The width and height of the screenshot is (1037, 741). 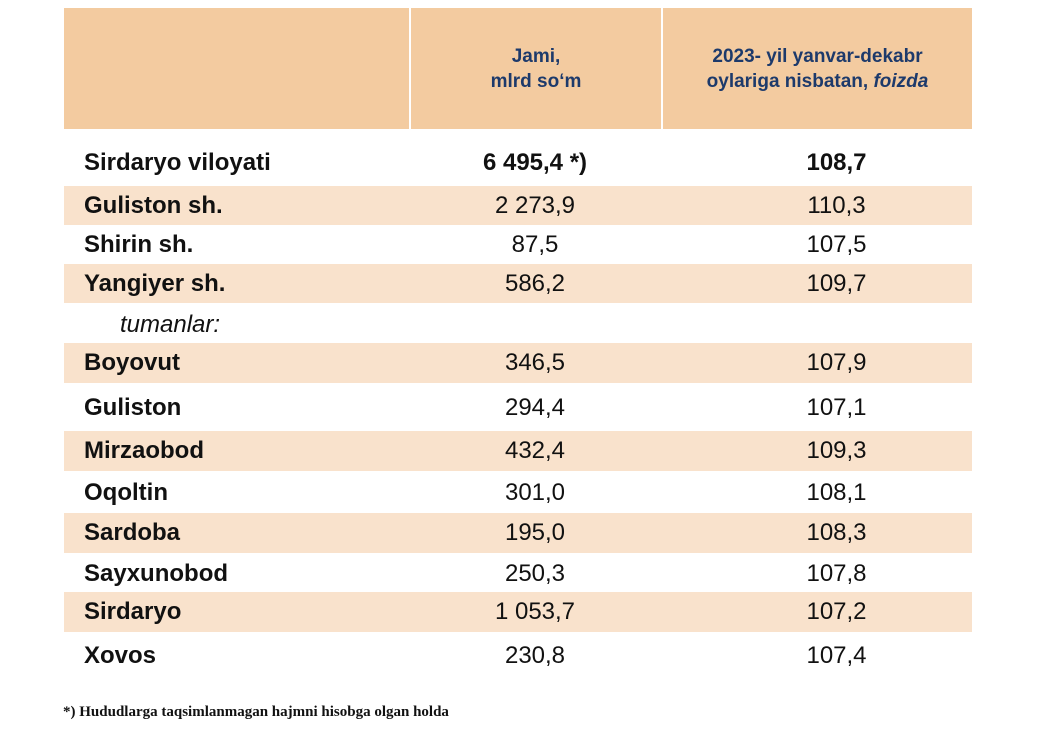 I want to click on row-name: Shirin sh., so click(x=139, y=244).